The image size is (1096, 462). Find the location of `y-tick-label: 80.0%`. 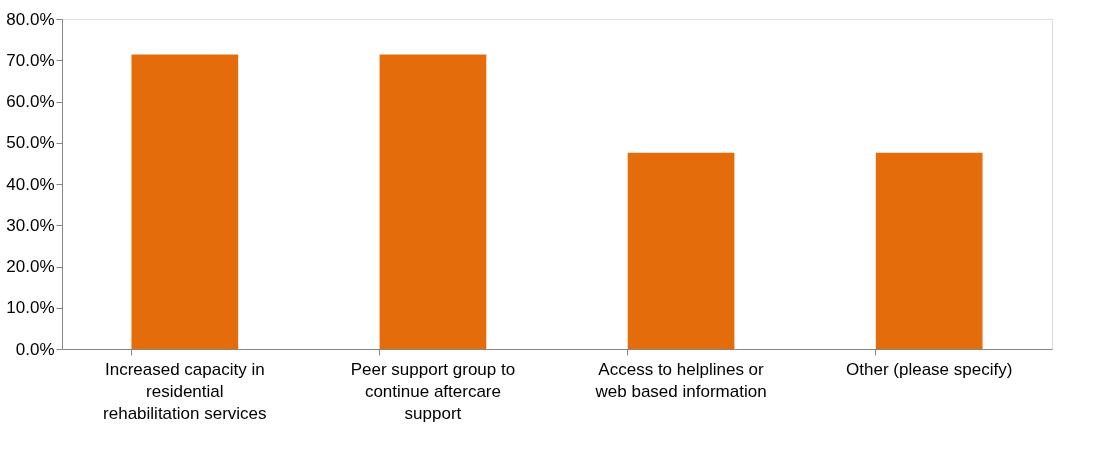

y-tick-label: 80.0% is located at coordinates (30, 19).